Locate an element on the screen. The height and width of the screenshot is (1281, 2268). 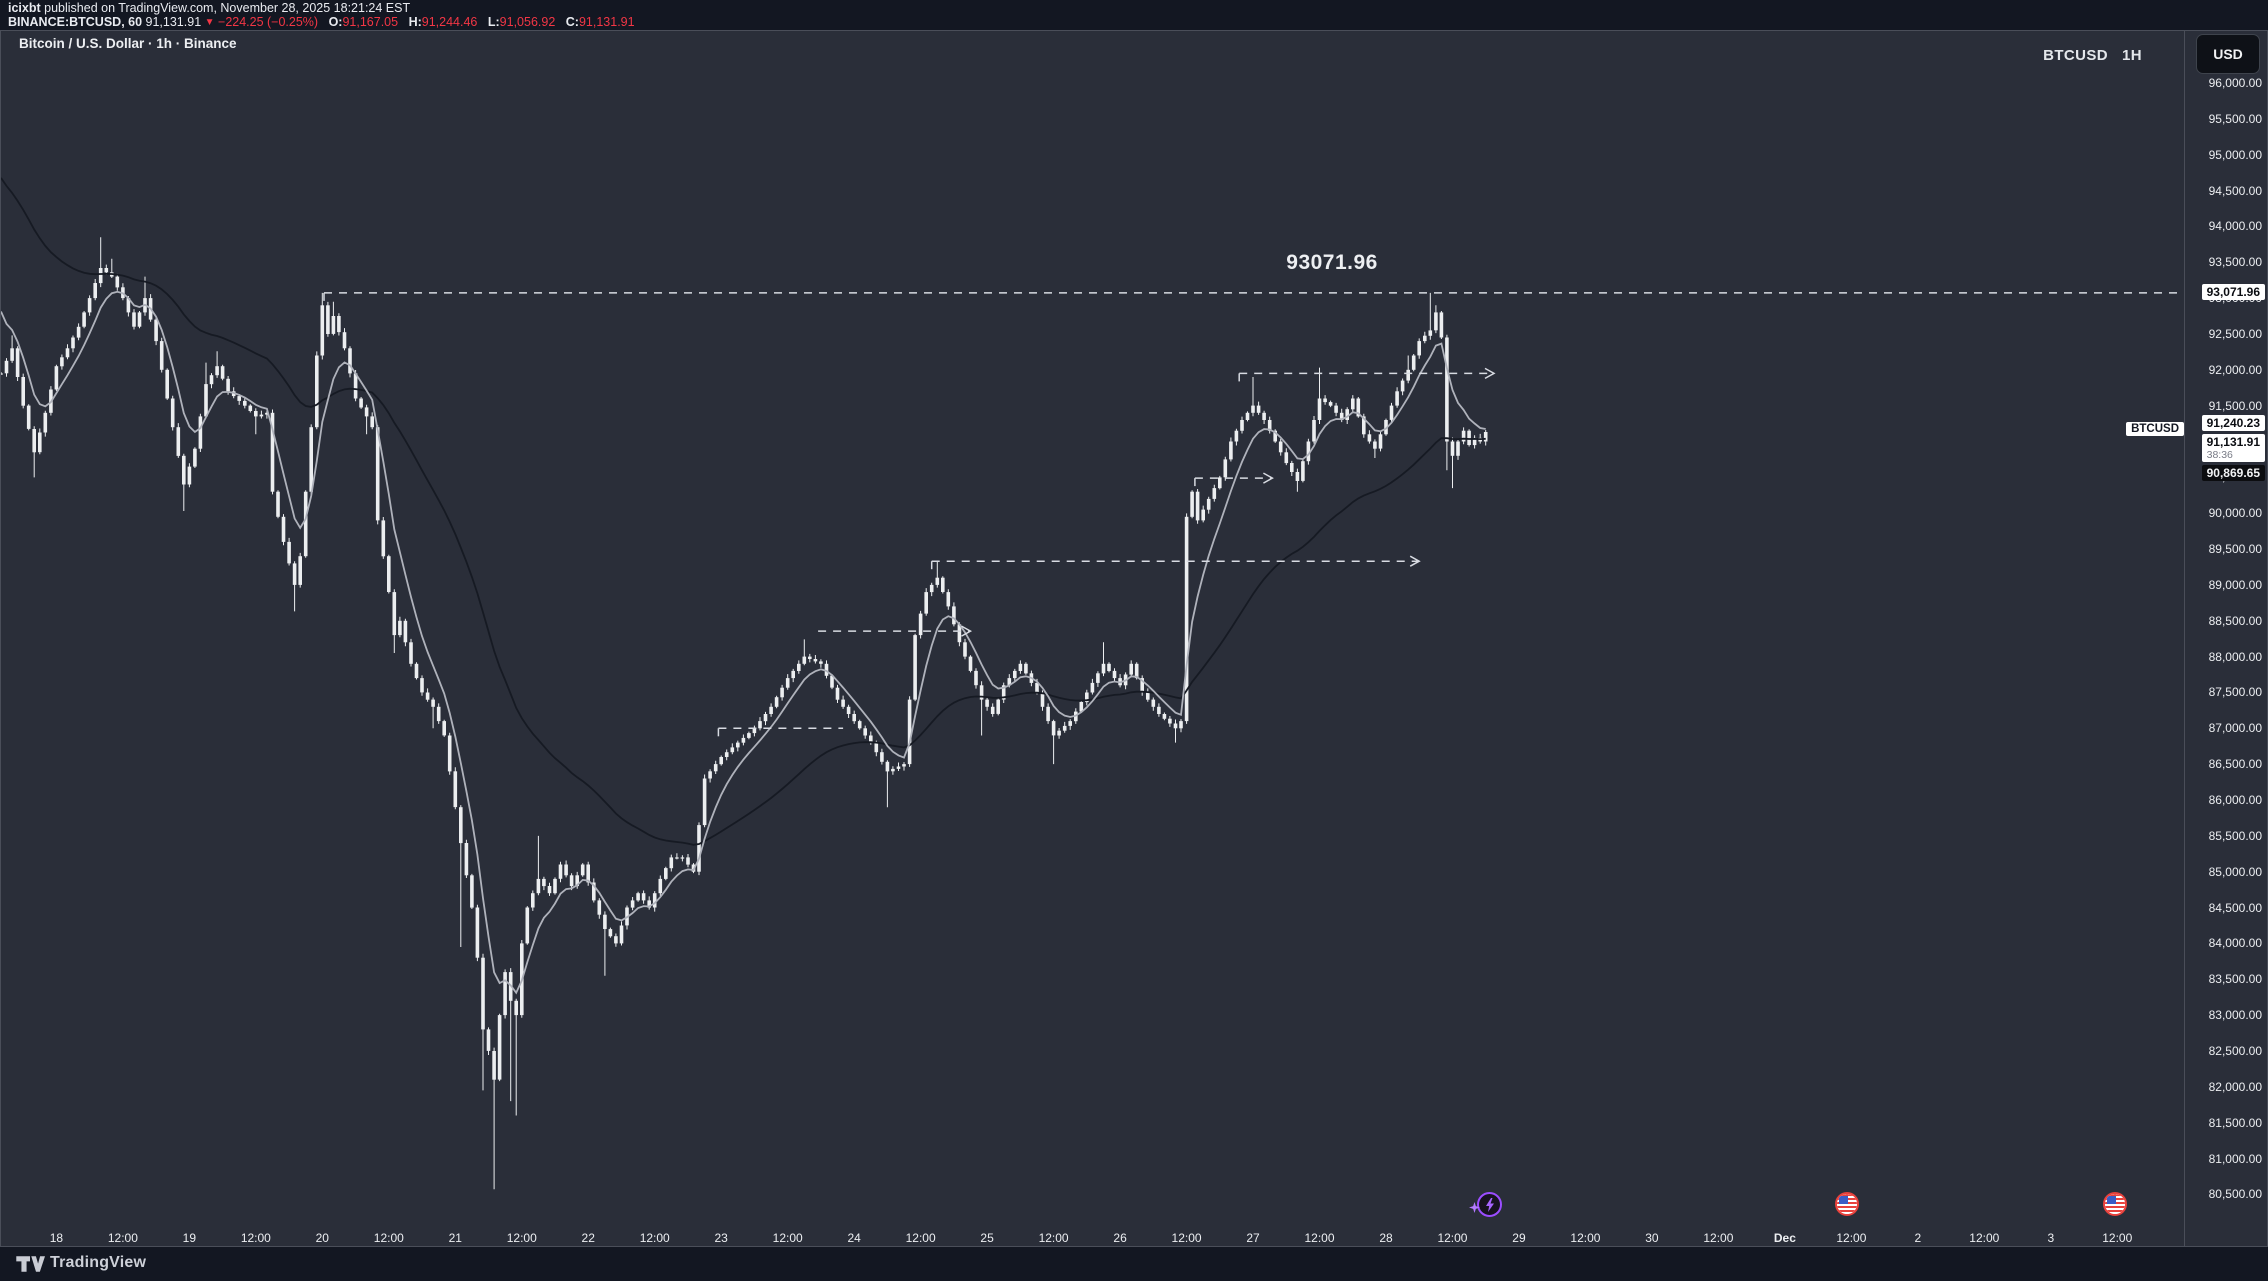
time-tick-label: 29 is located at coordinates (1519, 1238).